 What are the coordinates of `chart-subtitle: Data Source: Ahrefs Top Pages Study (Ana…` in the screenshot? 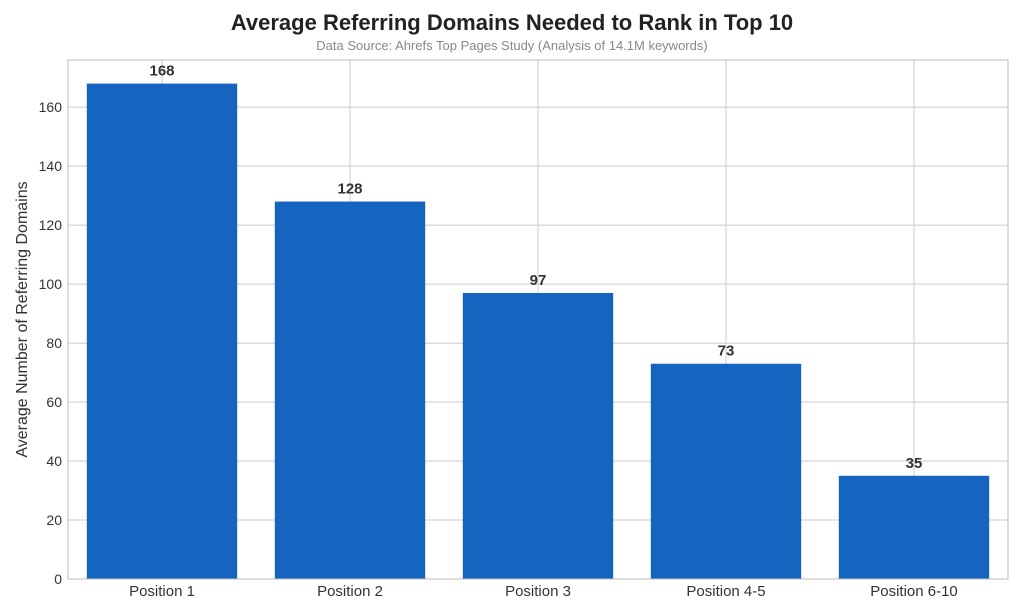 It's located at (512, 45).